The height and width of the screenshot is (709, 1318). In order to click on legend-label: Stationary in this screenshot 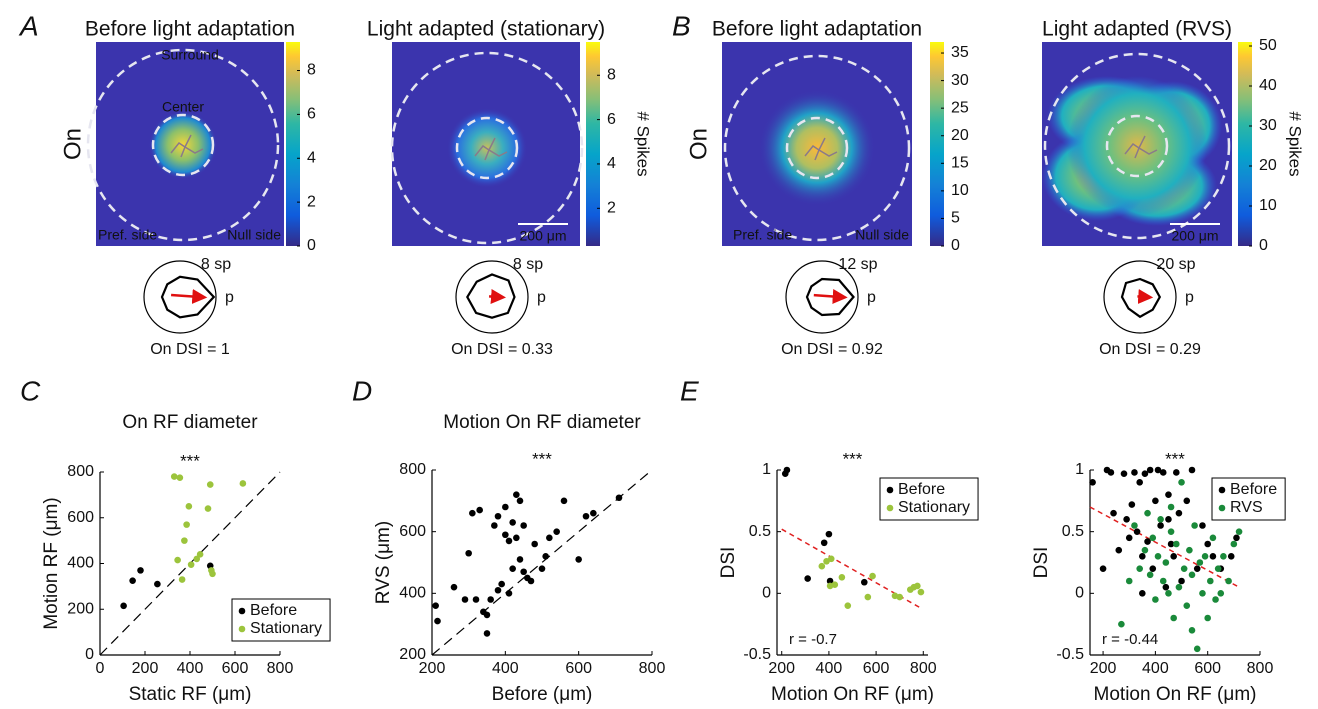, I will do `click(286, 628)`.